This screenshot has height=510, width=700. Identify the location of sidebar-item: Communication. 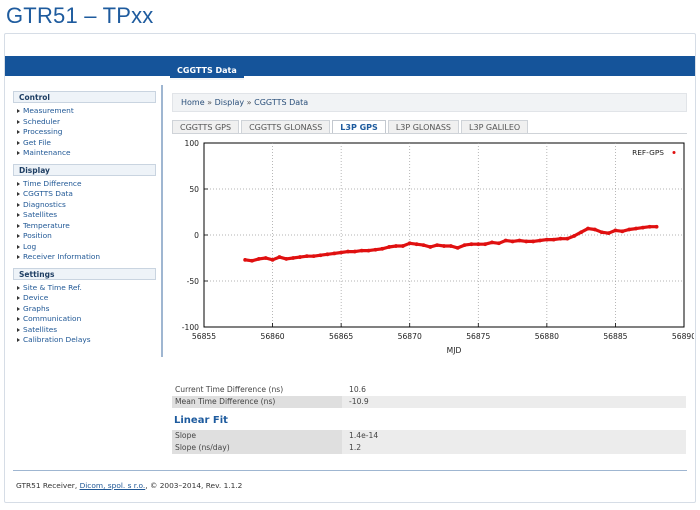
(86, 319).